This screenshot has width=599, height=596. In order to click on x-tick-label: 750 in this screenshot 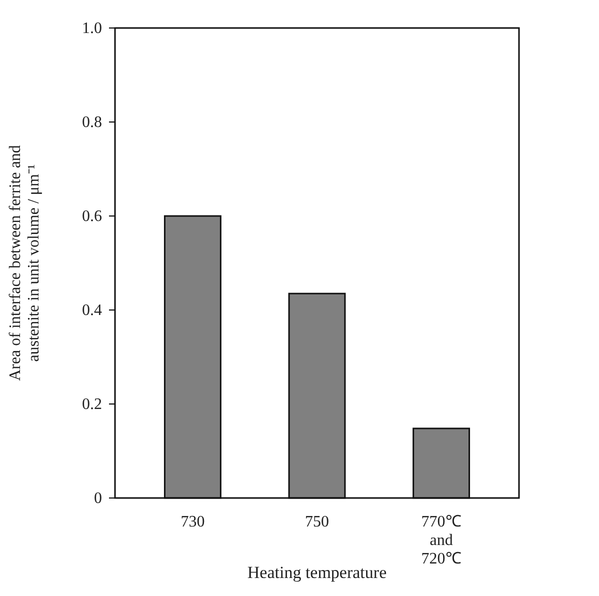, I will do `click(317, 522)`.